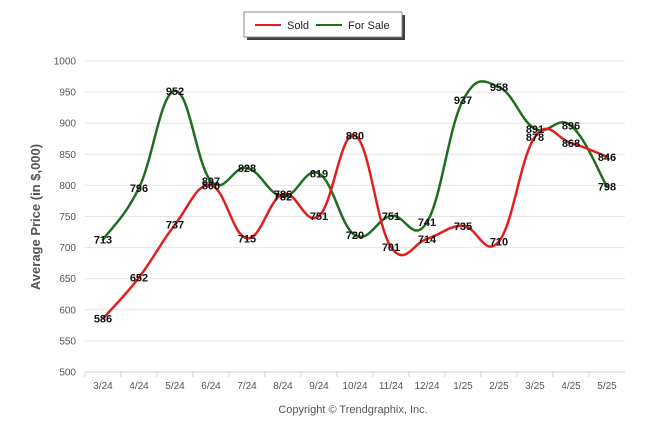 The height and width of the screenshot is (434, 646). Describe the element at coordinates (426, 386) in the screenshot. I see `x-tick-label-12-24: 12/24` at that location.